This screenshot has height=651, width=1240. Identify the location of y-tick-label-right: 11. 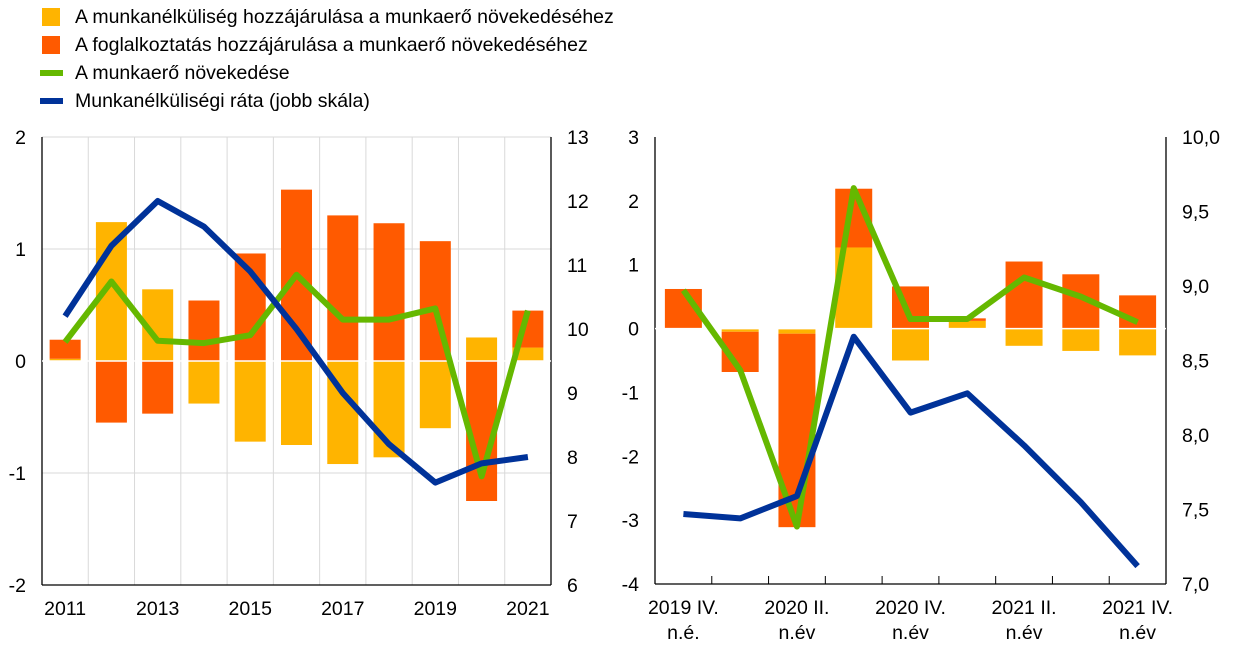
(577, 266).